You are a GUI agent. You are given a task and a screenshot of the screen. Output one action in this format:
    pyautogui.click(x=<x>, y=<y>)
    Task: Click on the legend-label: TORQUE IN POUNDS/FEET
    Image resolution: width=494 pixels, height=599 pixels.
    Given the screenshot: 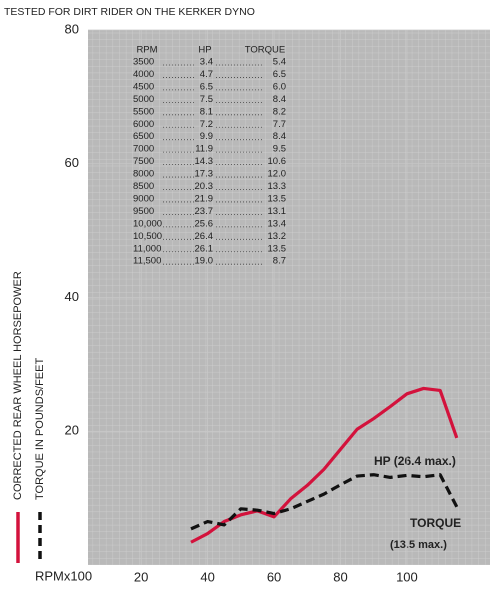 What is the action you would take?
    pyautogui.click(x=40, y=429)
    